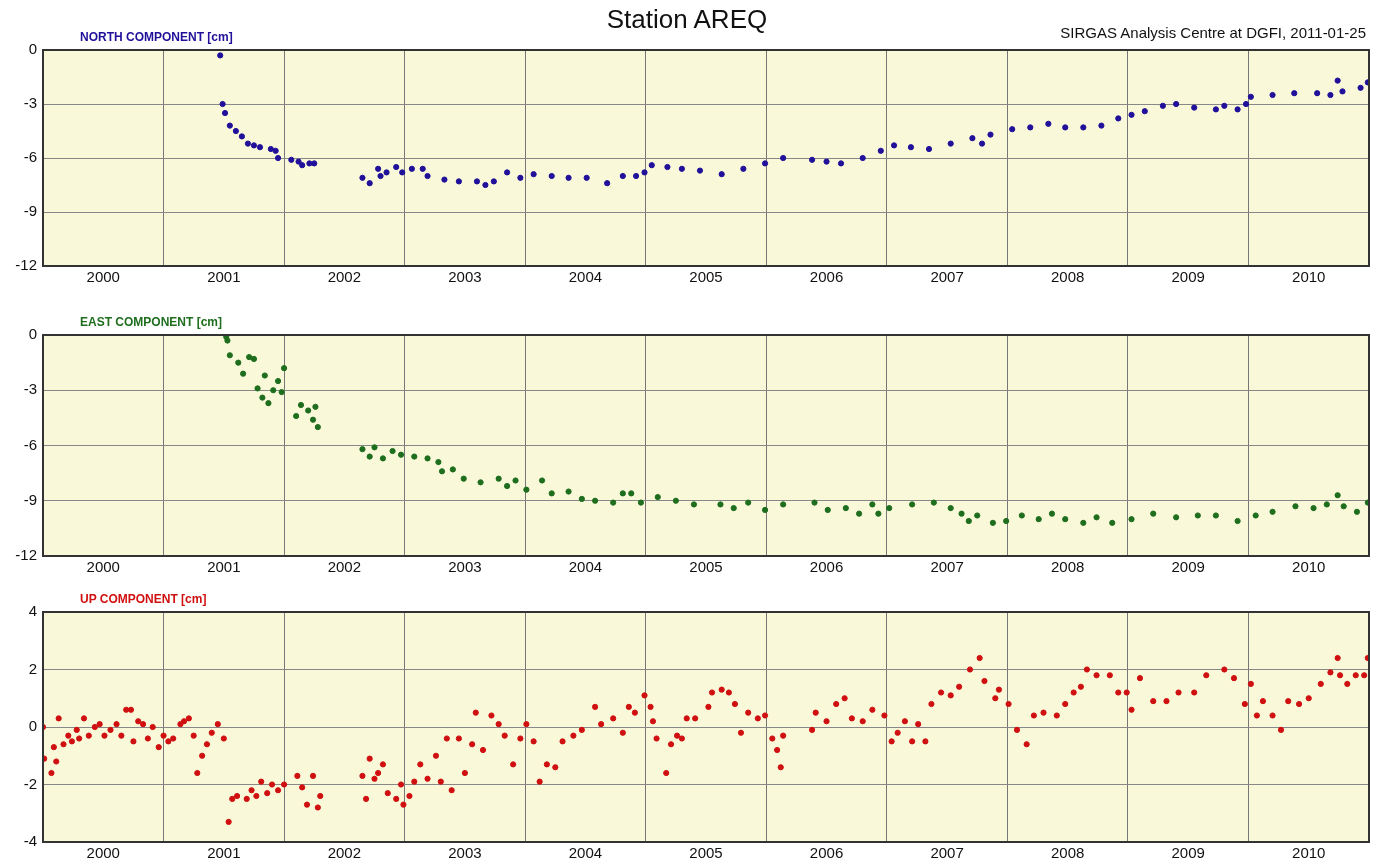 The width and height of the screenshot is (1374, 866). Describe the element at coordinates (151, 322) in the screenshot. I see `y-axis-title: EAST COMPONENT [cm]` at that location.